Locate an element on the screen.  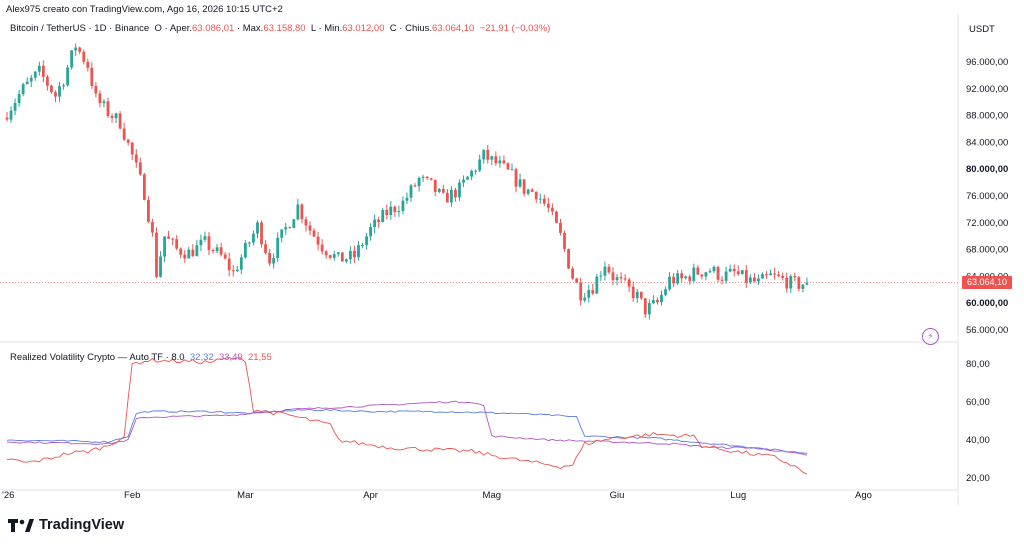
brand-logo: TradingView is located at coordinates (66, 525).